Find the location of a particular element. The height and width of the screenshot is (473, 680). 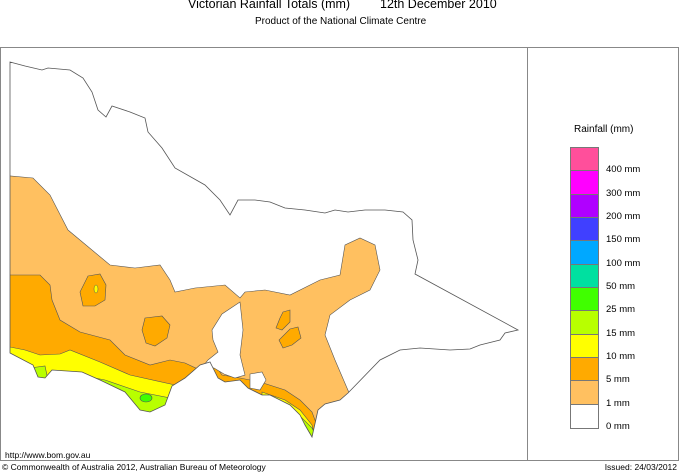

western-port-bay is located at coordinates (258, 381).